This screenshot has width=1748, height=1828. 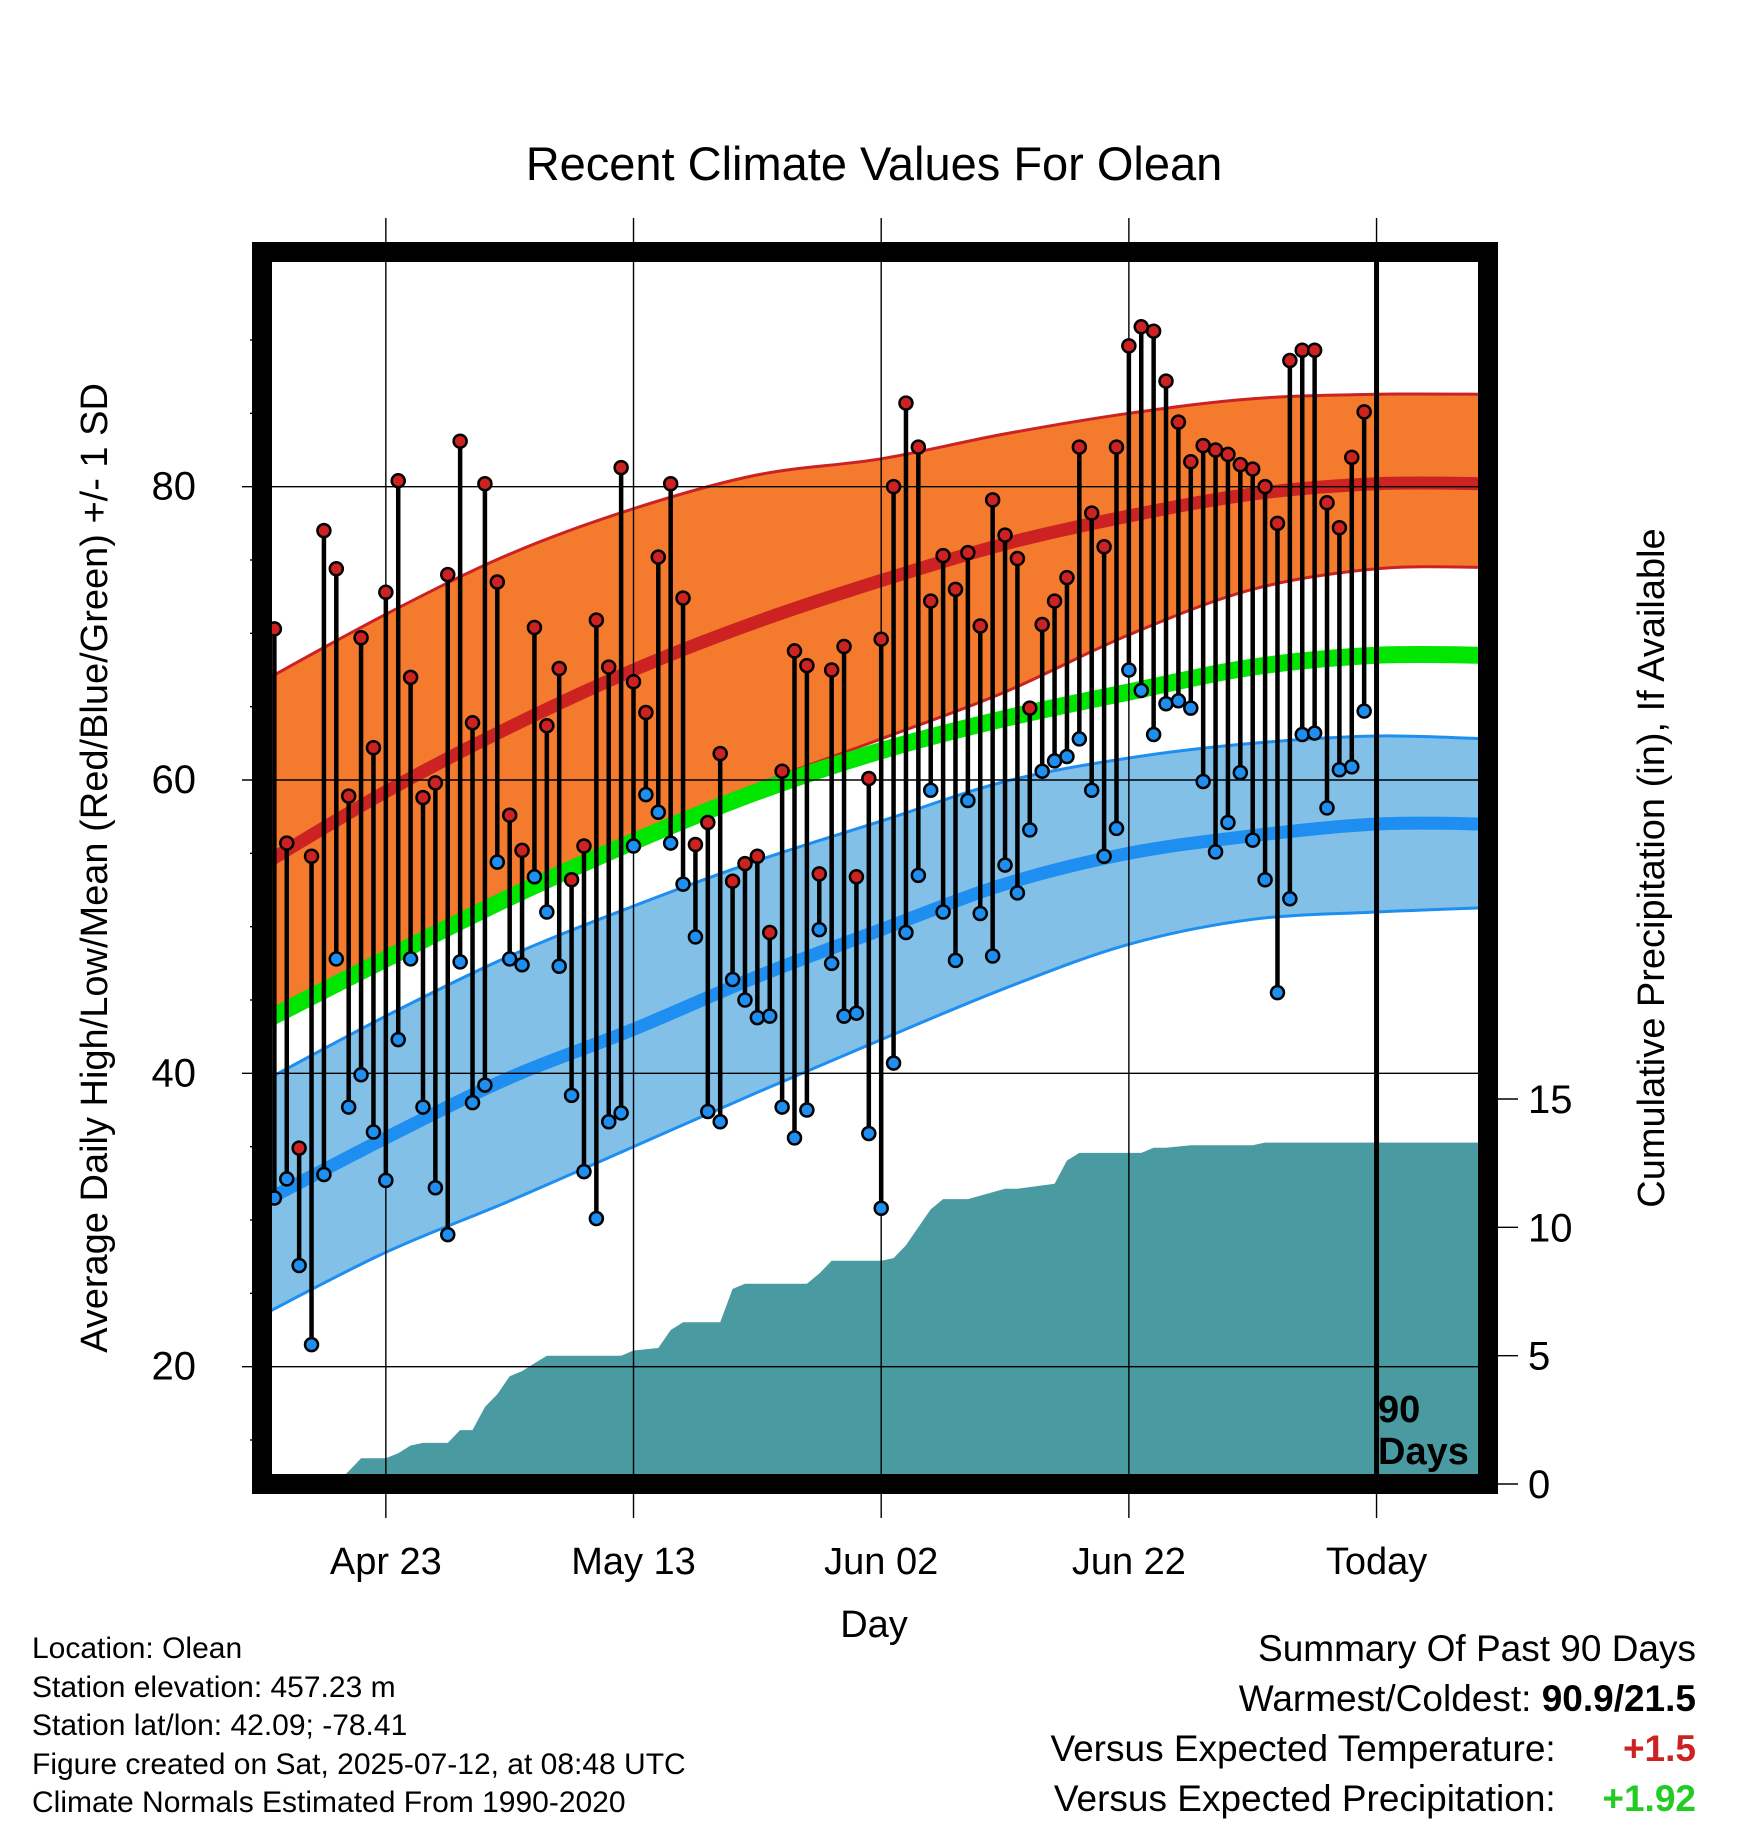 What do you see at coordinates (1385, 1698) in the screenshot?
I see `summary-warmest-label: Warmest/Coldest:` at bounding box center [1385, 1698].